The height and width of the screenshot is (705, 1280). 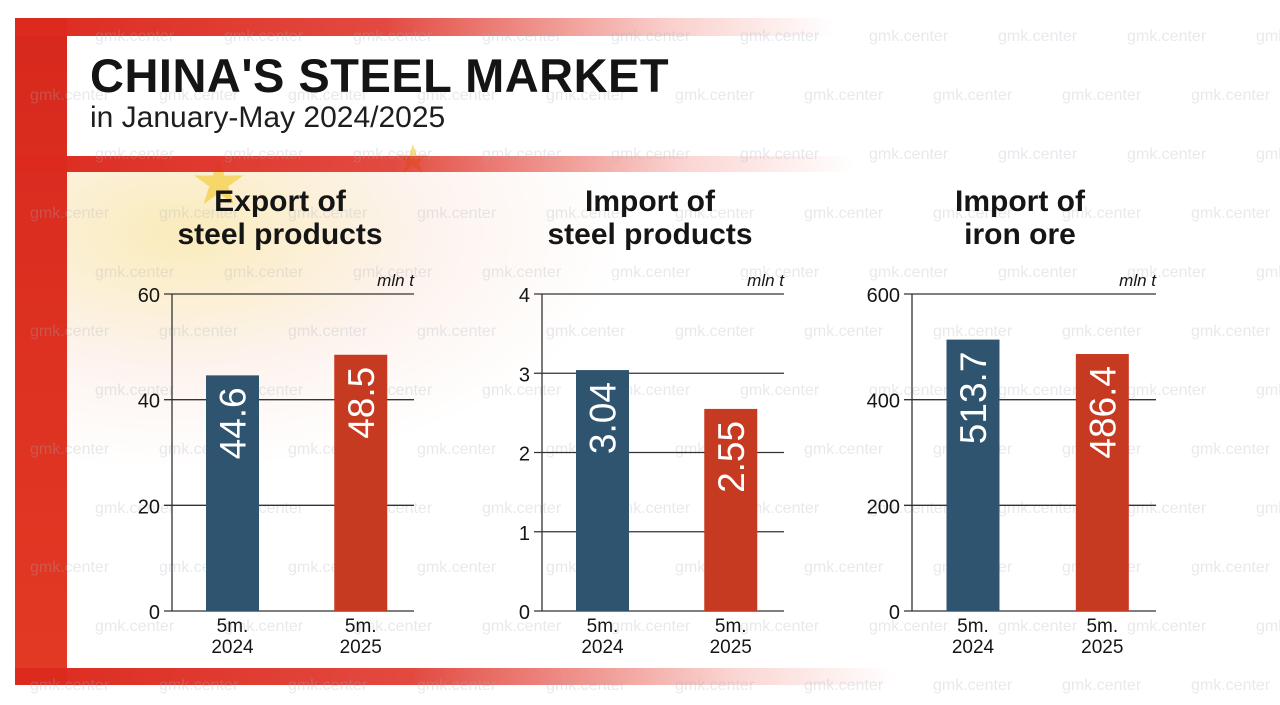 What do you see at coordinates (883, 402) in the screenshot?
I see `y-tick-label: 400` at bounding box center [883, 402].